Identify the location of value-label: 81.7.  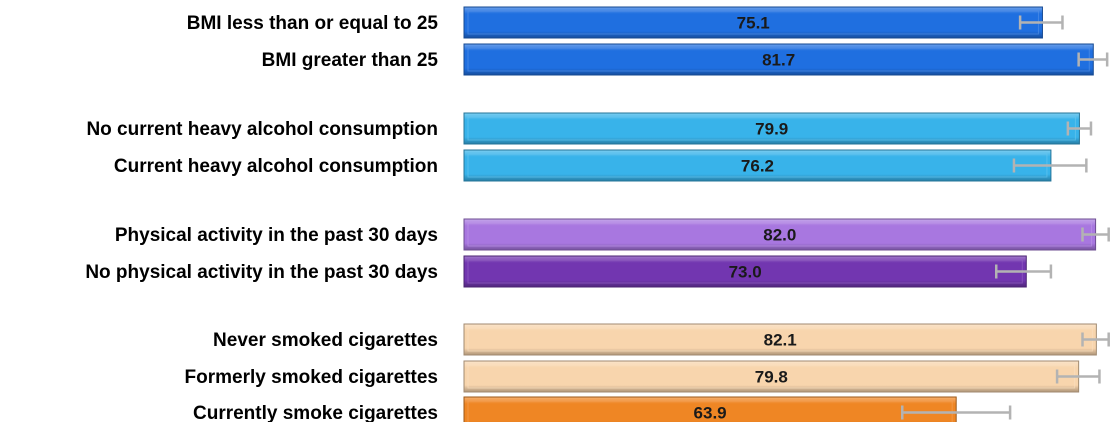
(778, 60).